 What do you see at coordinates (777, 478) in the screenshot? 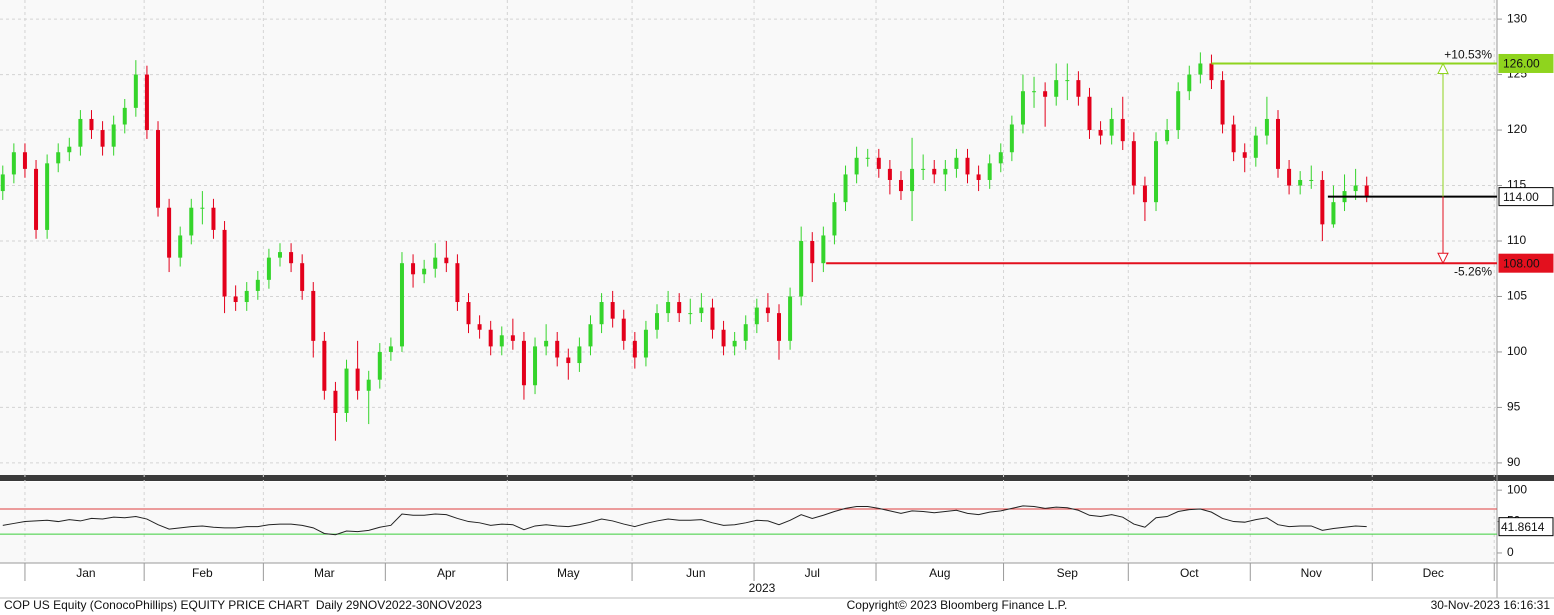
I see `panel-divider` at bounding box center [777, 478].